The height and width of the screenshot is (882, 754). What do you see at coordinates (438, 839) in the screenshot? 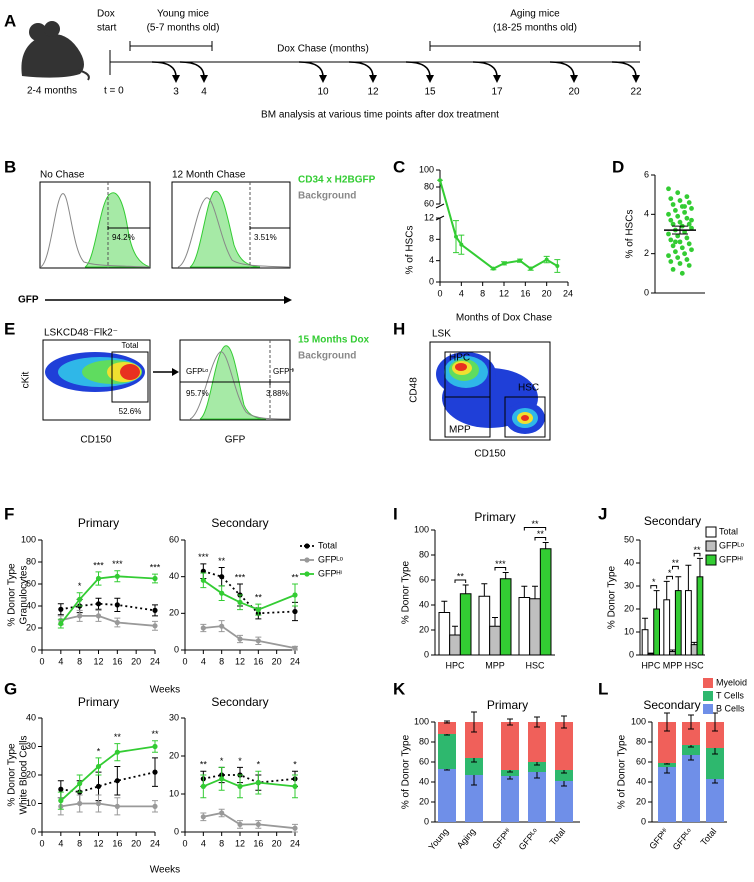
I see `x-tick-label: Young` at bounding box center [438, 839].